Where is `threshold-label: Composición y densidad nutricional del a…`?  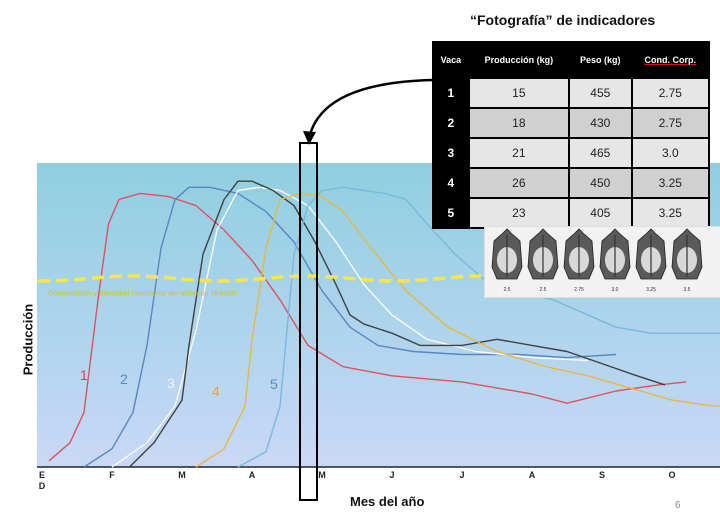
threshold-label: Composición y densidad nutricional del a… is located at coordinates (142, 293).